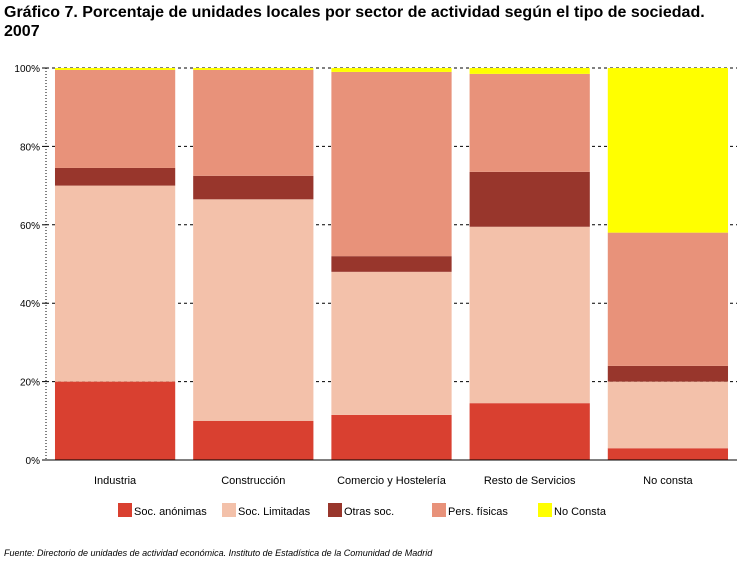  Describe the element at coordinates (170, 512) in the screenshot. I see `legend-label: Soc. anónimas` at that location.